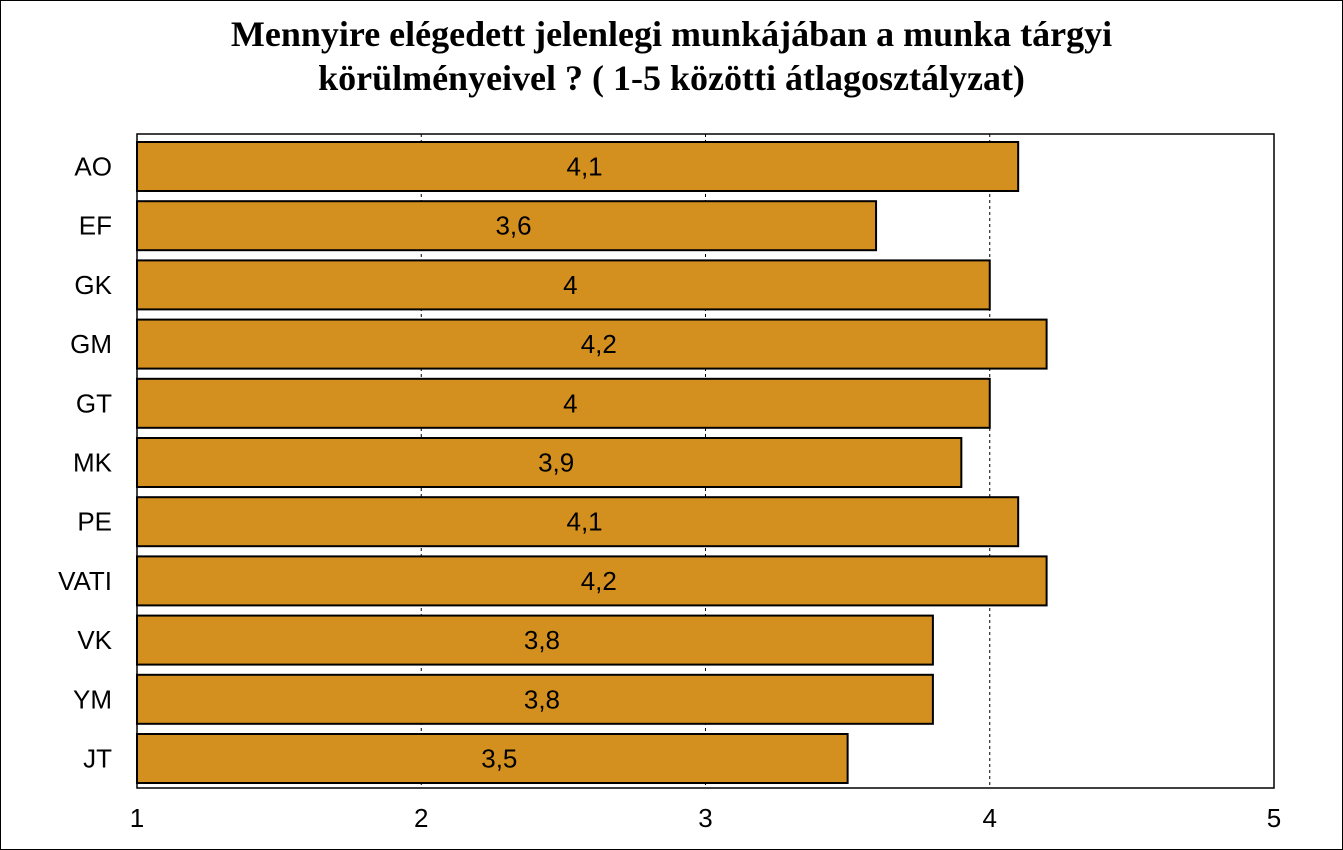  Describe the element at coordinates (94, 403) in the screenshot. I see `category-label-gt: GT` at that location.